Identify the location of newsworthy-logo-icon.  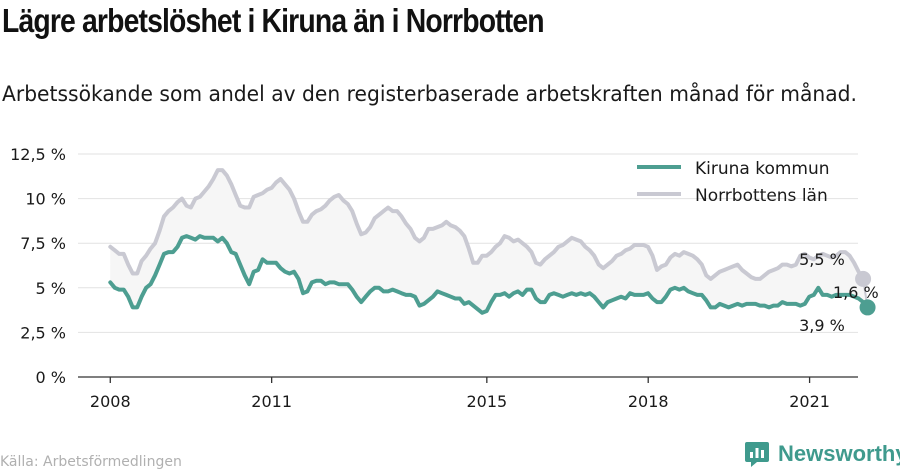
(757, 454).